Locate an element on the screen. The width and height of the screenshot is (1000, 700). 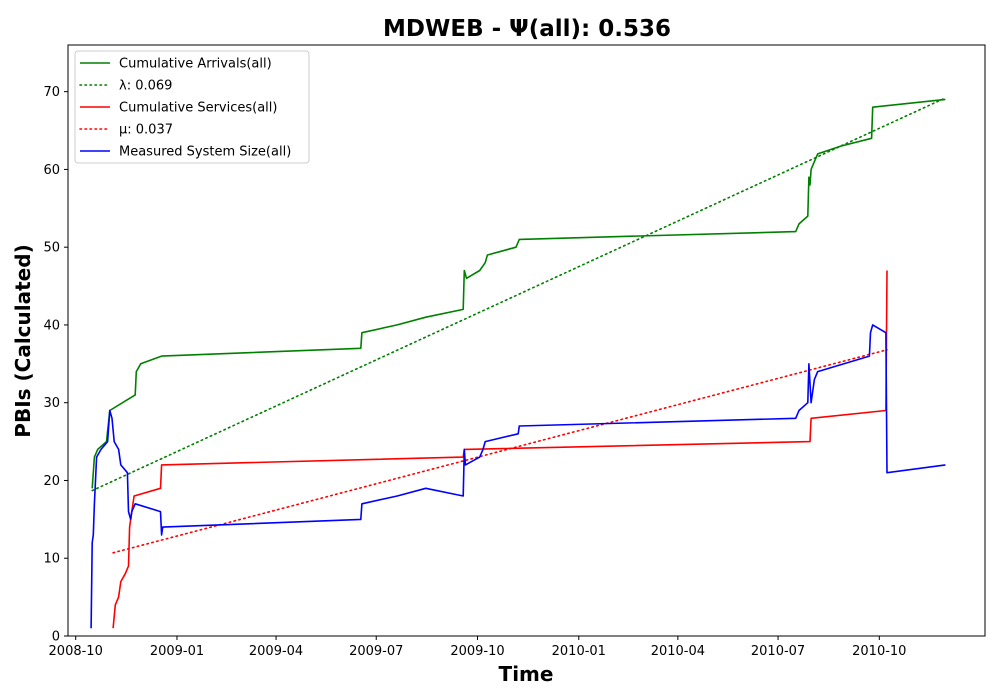
y-tick-label: 70 is located at coordinates (51, 92).